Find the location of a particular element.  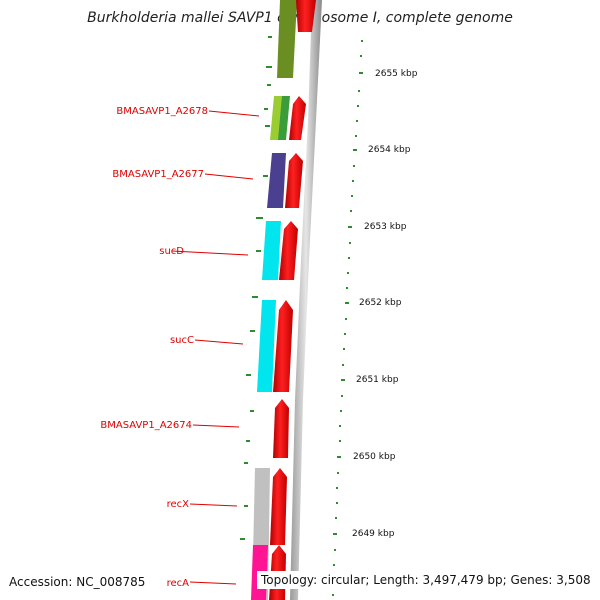

kbp-label: 2651 kbp is located at coordinates (377, 380).